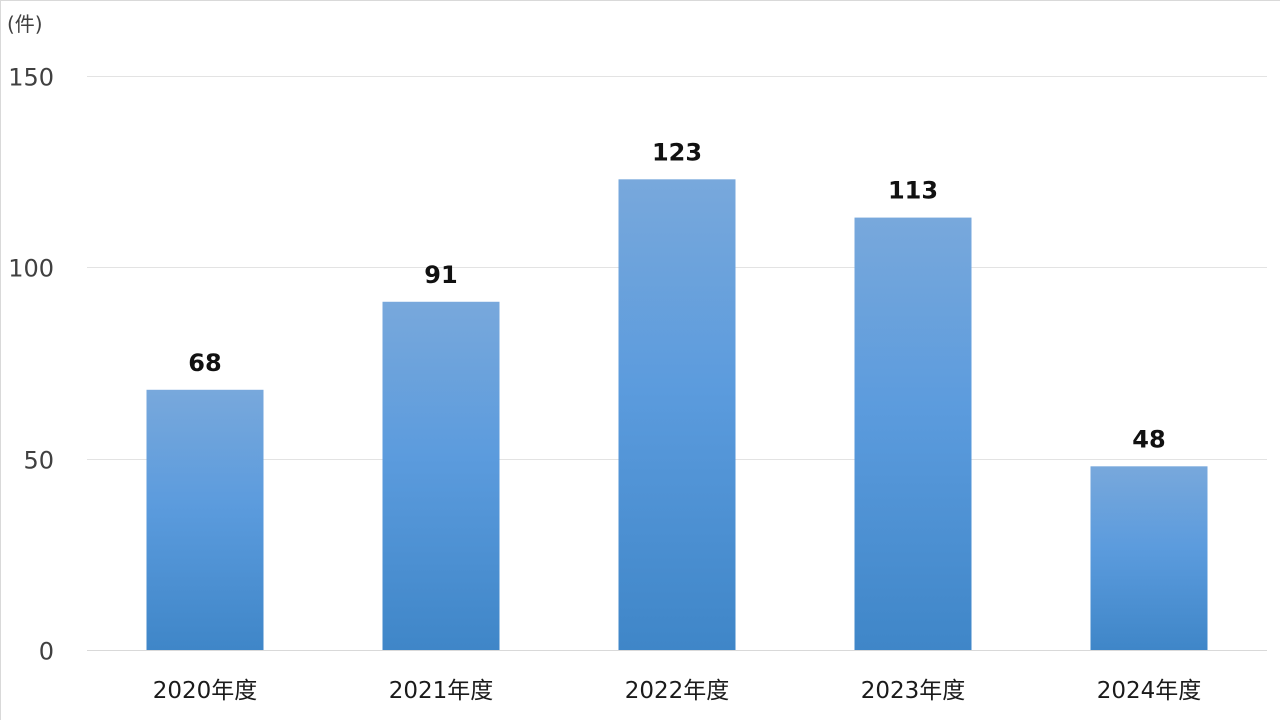  I want to click on bar-2021年度, so click(441, 475).